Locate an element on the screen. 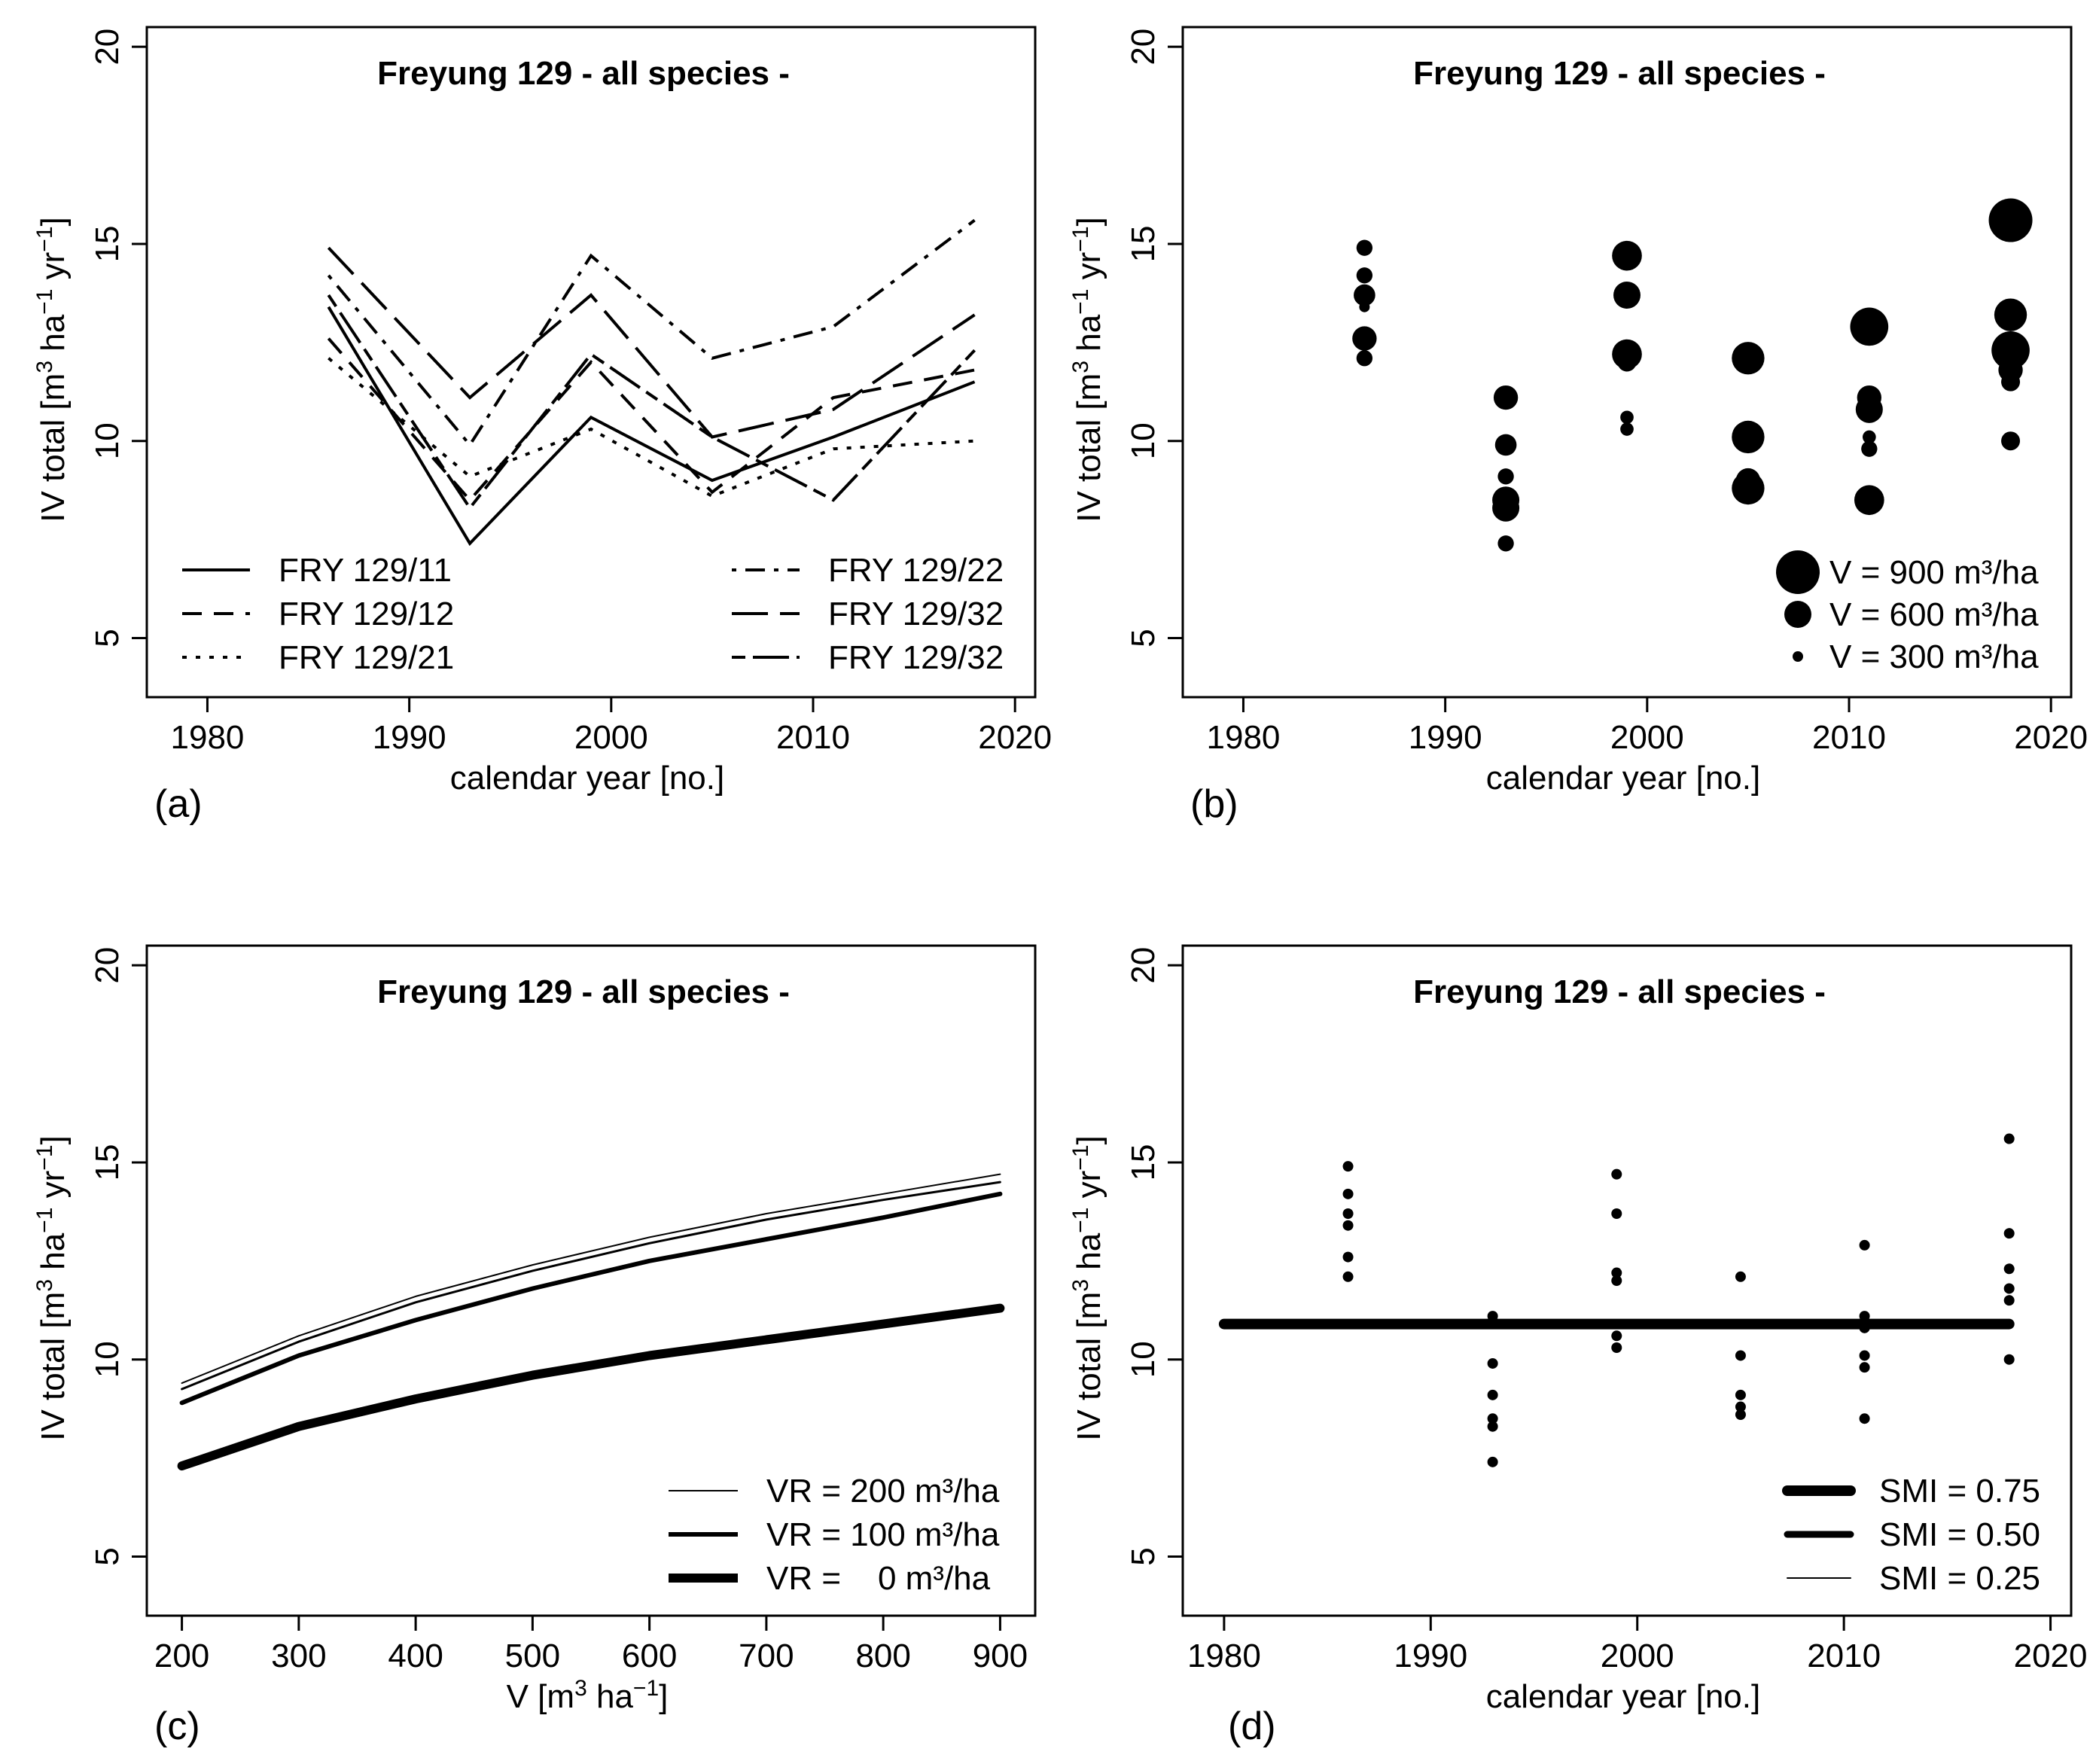  legend-label: SMI = 0.50 is located at coordinates (1960, 1534).